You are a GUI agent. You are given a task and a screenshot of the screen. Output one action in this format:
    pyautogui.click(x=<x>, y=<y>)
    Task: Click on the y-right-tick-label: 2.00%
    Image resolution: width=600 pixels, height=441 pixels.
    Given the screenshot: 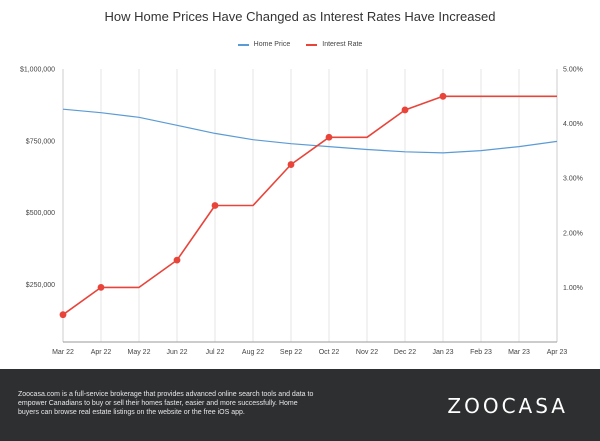 What is the action you would take?
    pyautogui.click(x=573, y=233)
    